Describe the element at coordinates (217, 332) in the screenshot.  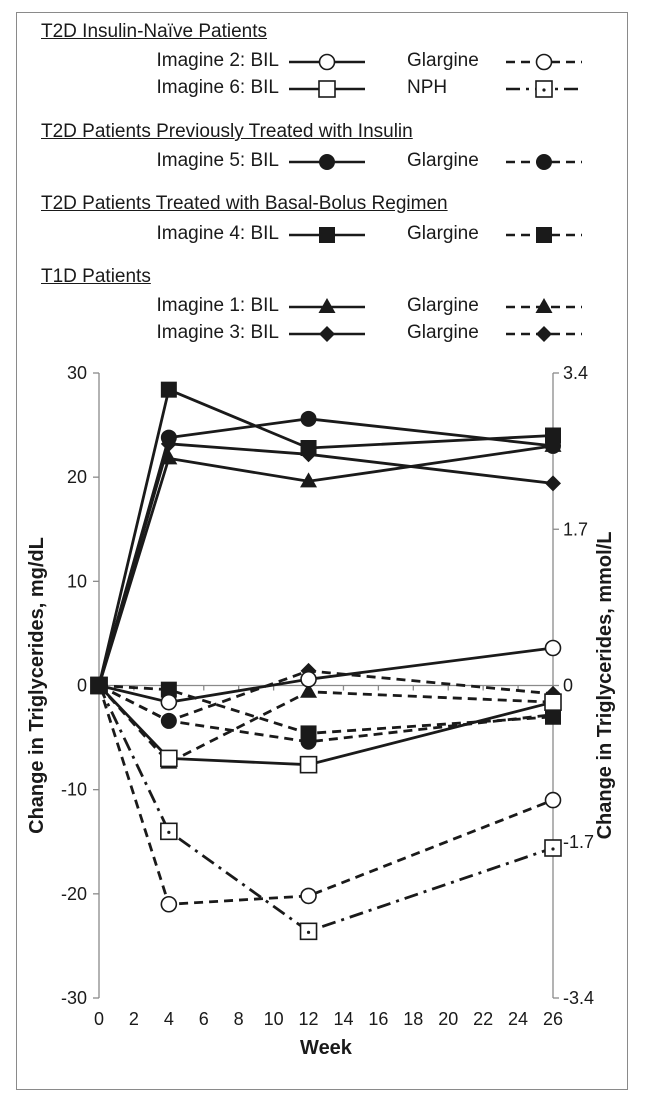
I see `legend-label: Imagine 3: BIL` at that location.